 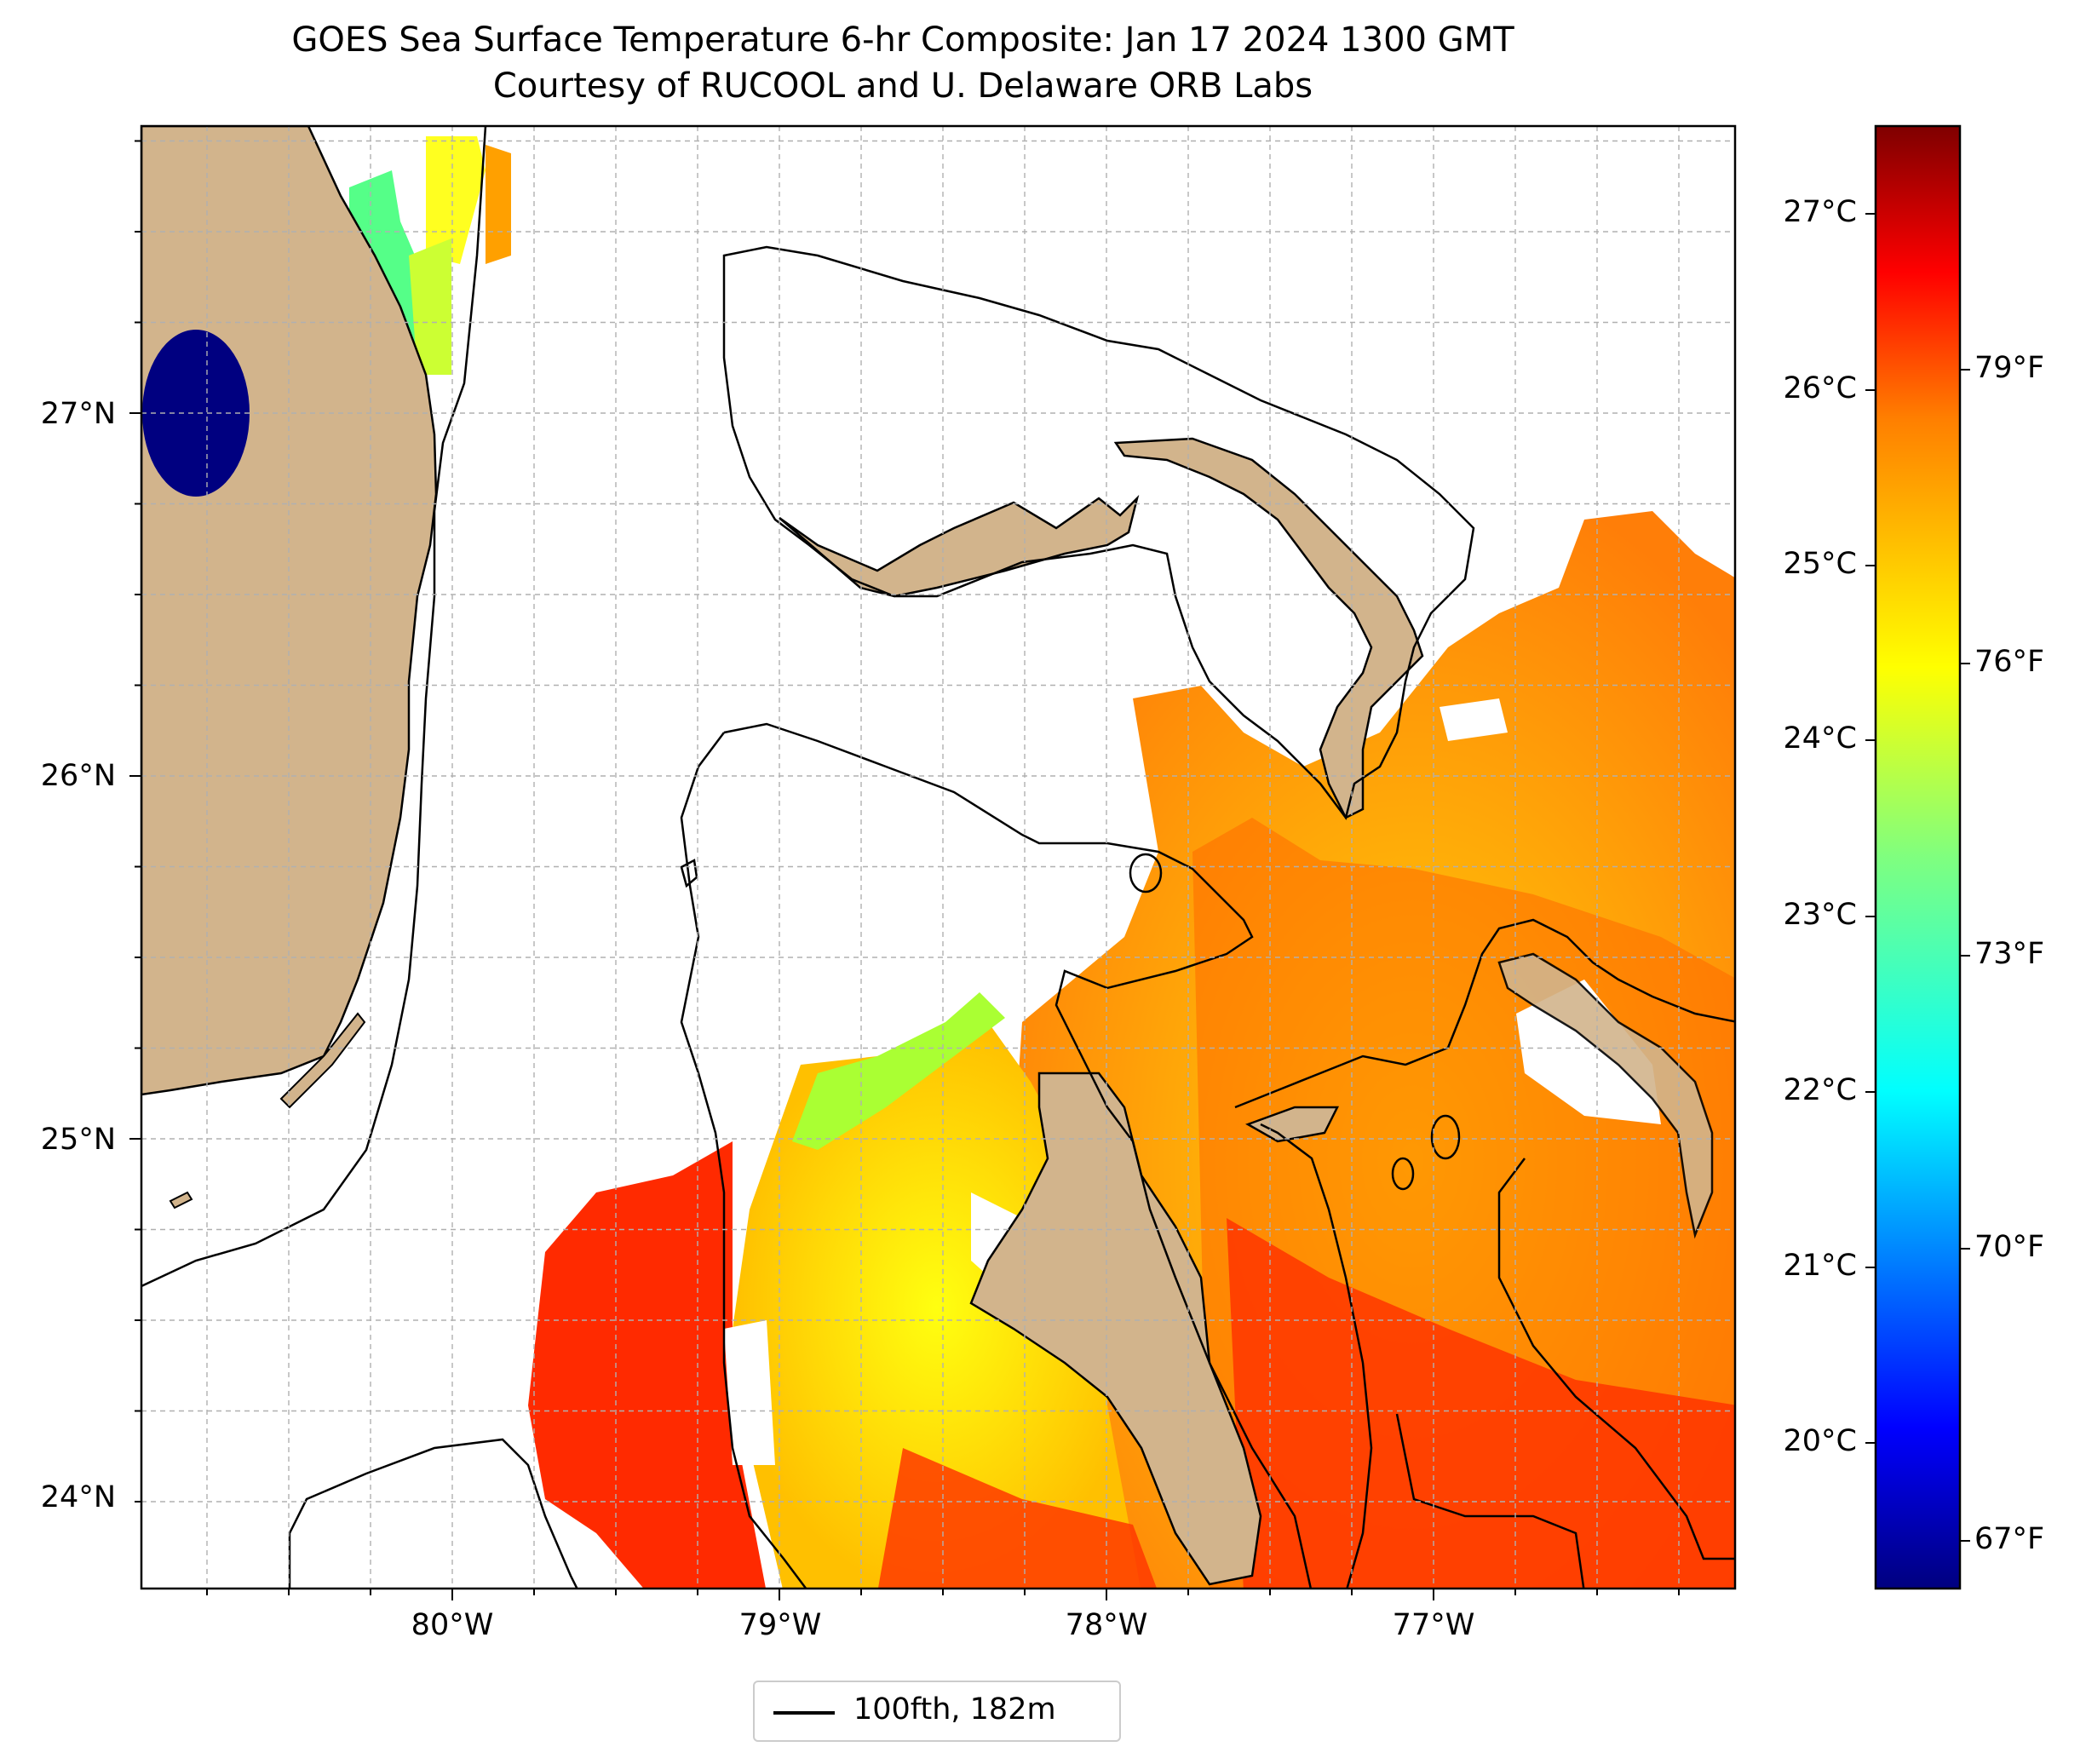 I want to click on legend: 100fth, 182m, so click(x=937, y=1711).